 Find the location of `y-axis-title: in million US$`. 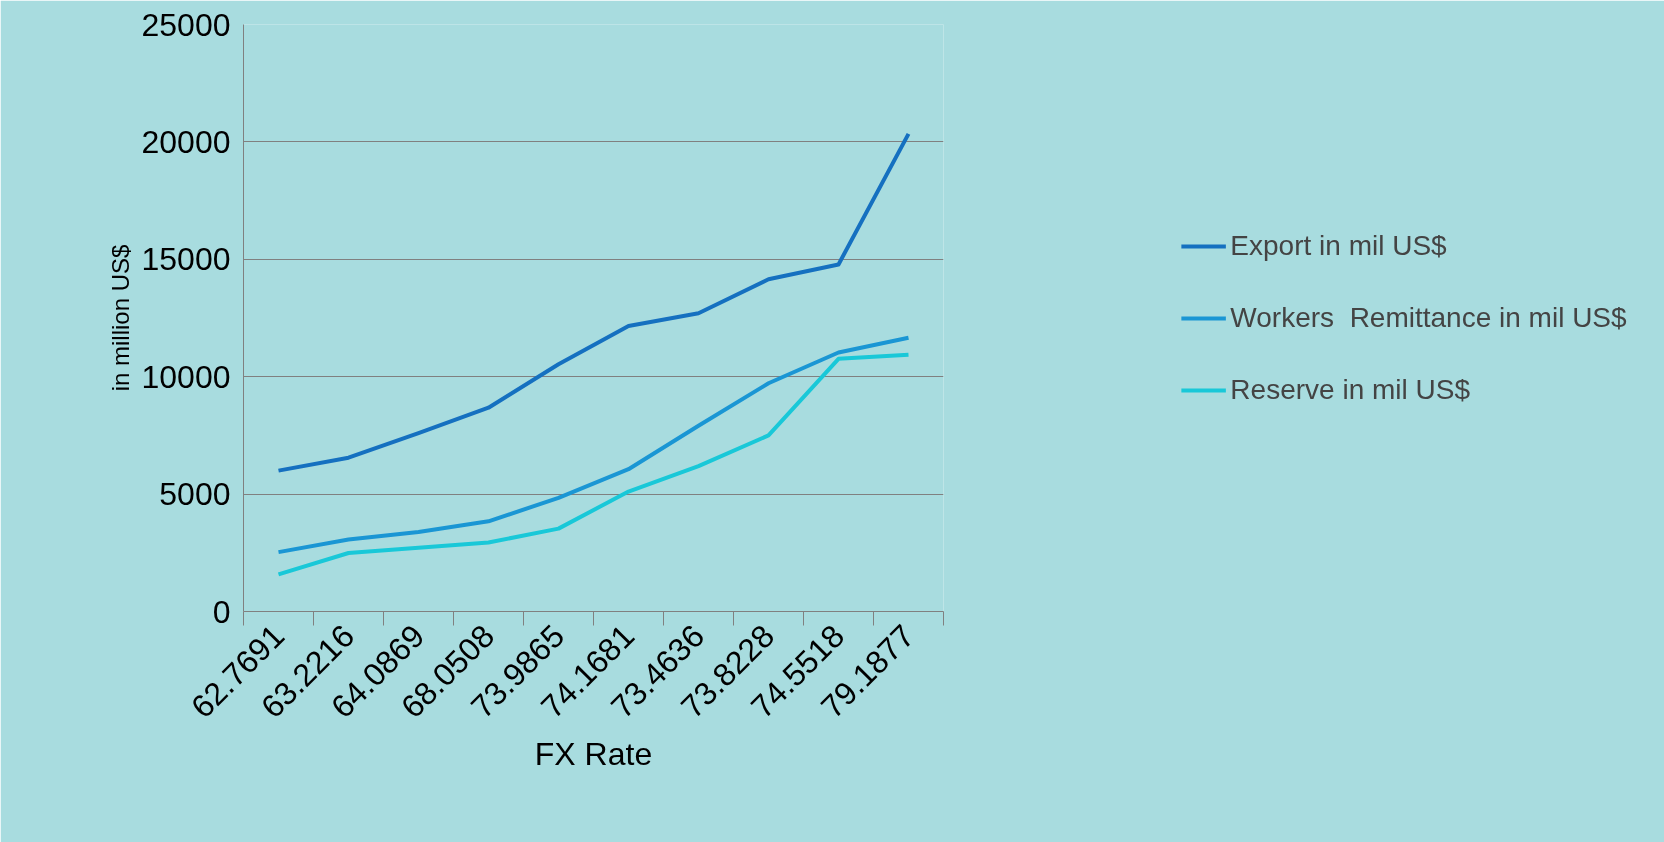

y-axis-title: in million US$ is located at coordinates (120, 318).